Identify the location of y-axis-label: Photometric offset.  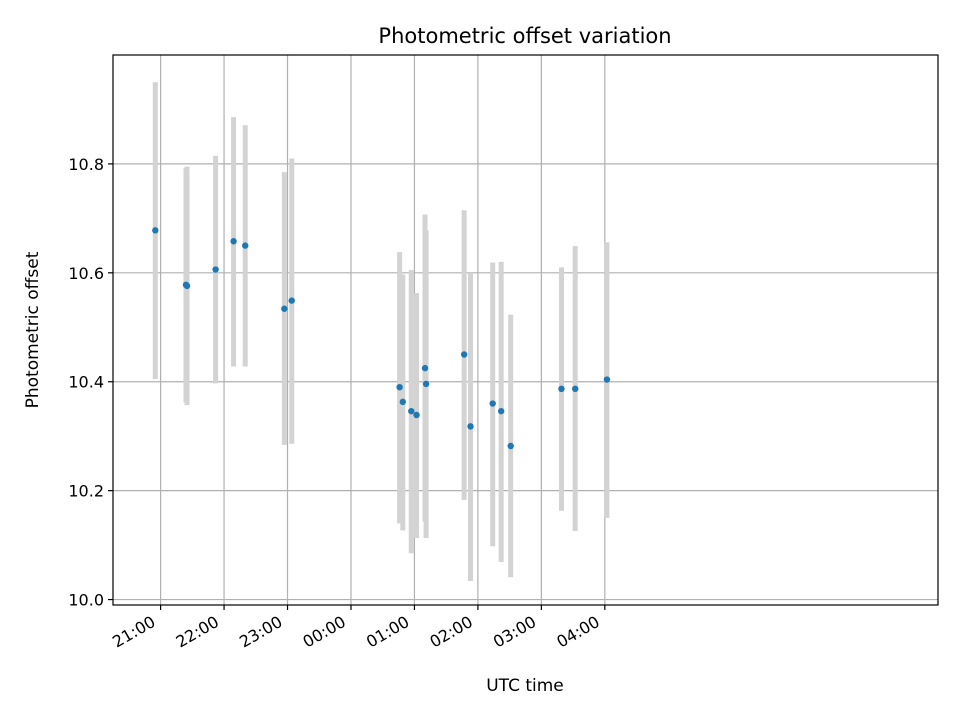
(33, 329).